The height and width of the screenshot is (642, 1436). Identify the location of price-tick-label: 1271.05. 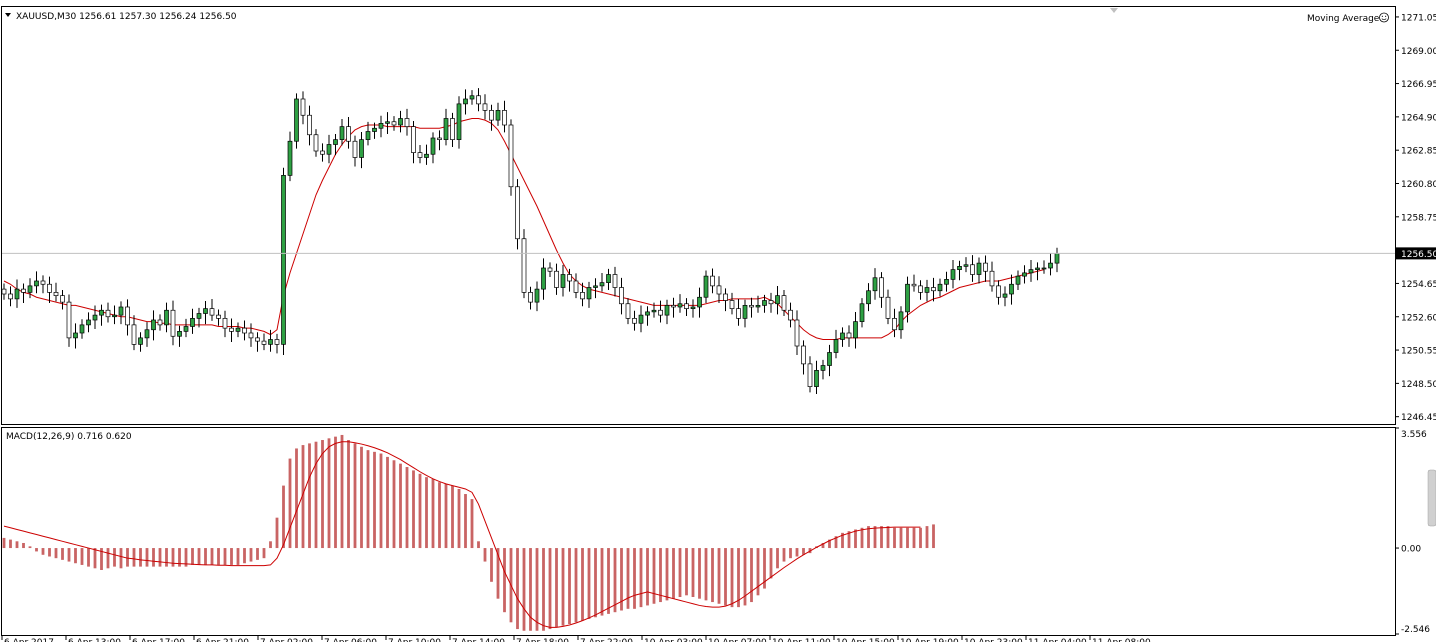
(1418, 18).